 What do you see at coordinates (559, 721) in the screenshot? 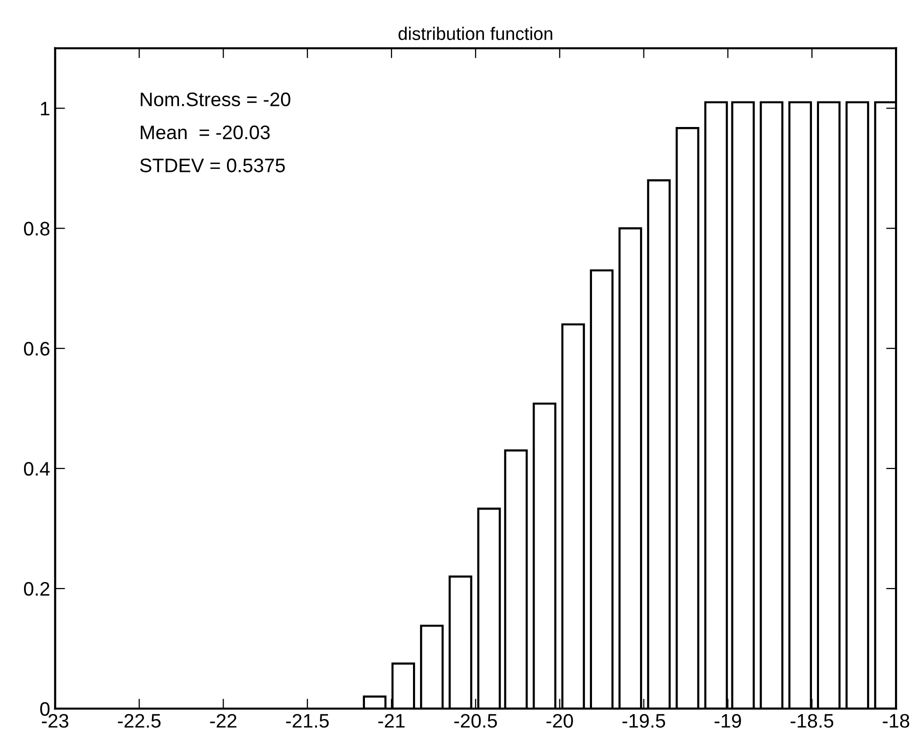
I see `x-tick-label: -20` at bounding box center [559, 721].